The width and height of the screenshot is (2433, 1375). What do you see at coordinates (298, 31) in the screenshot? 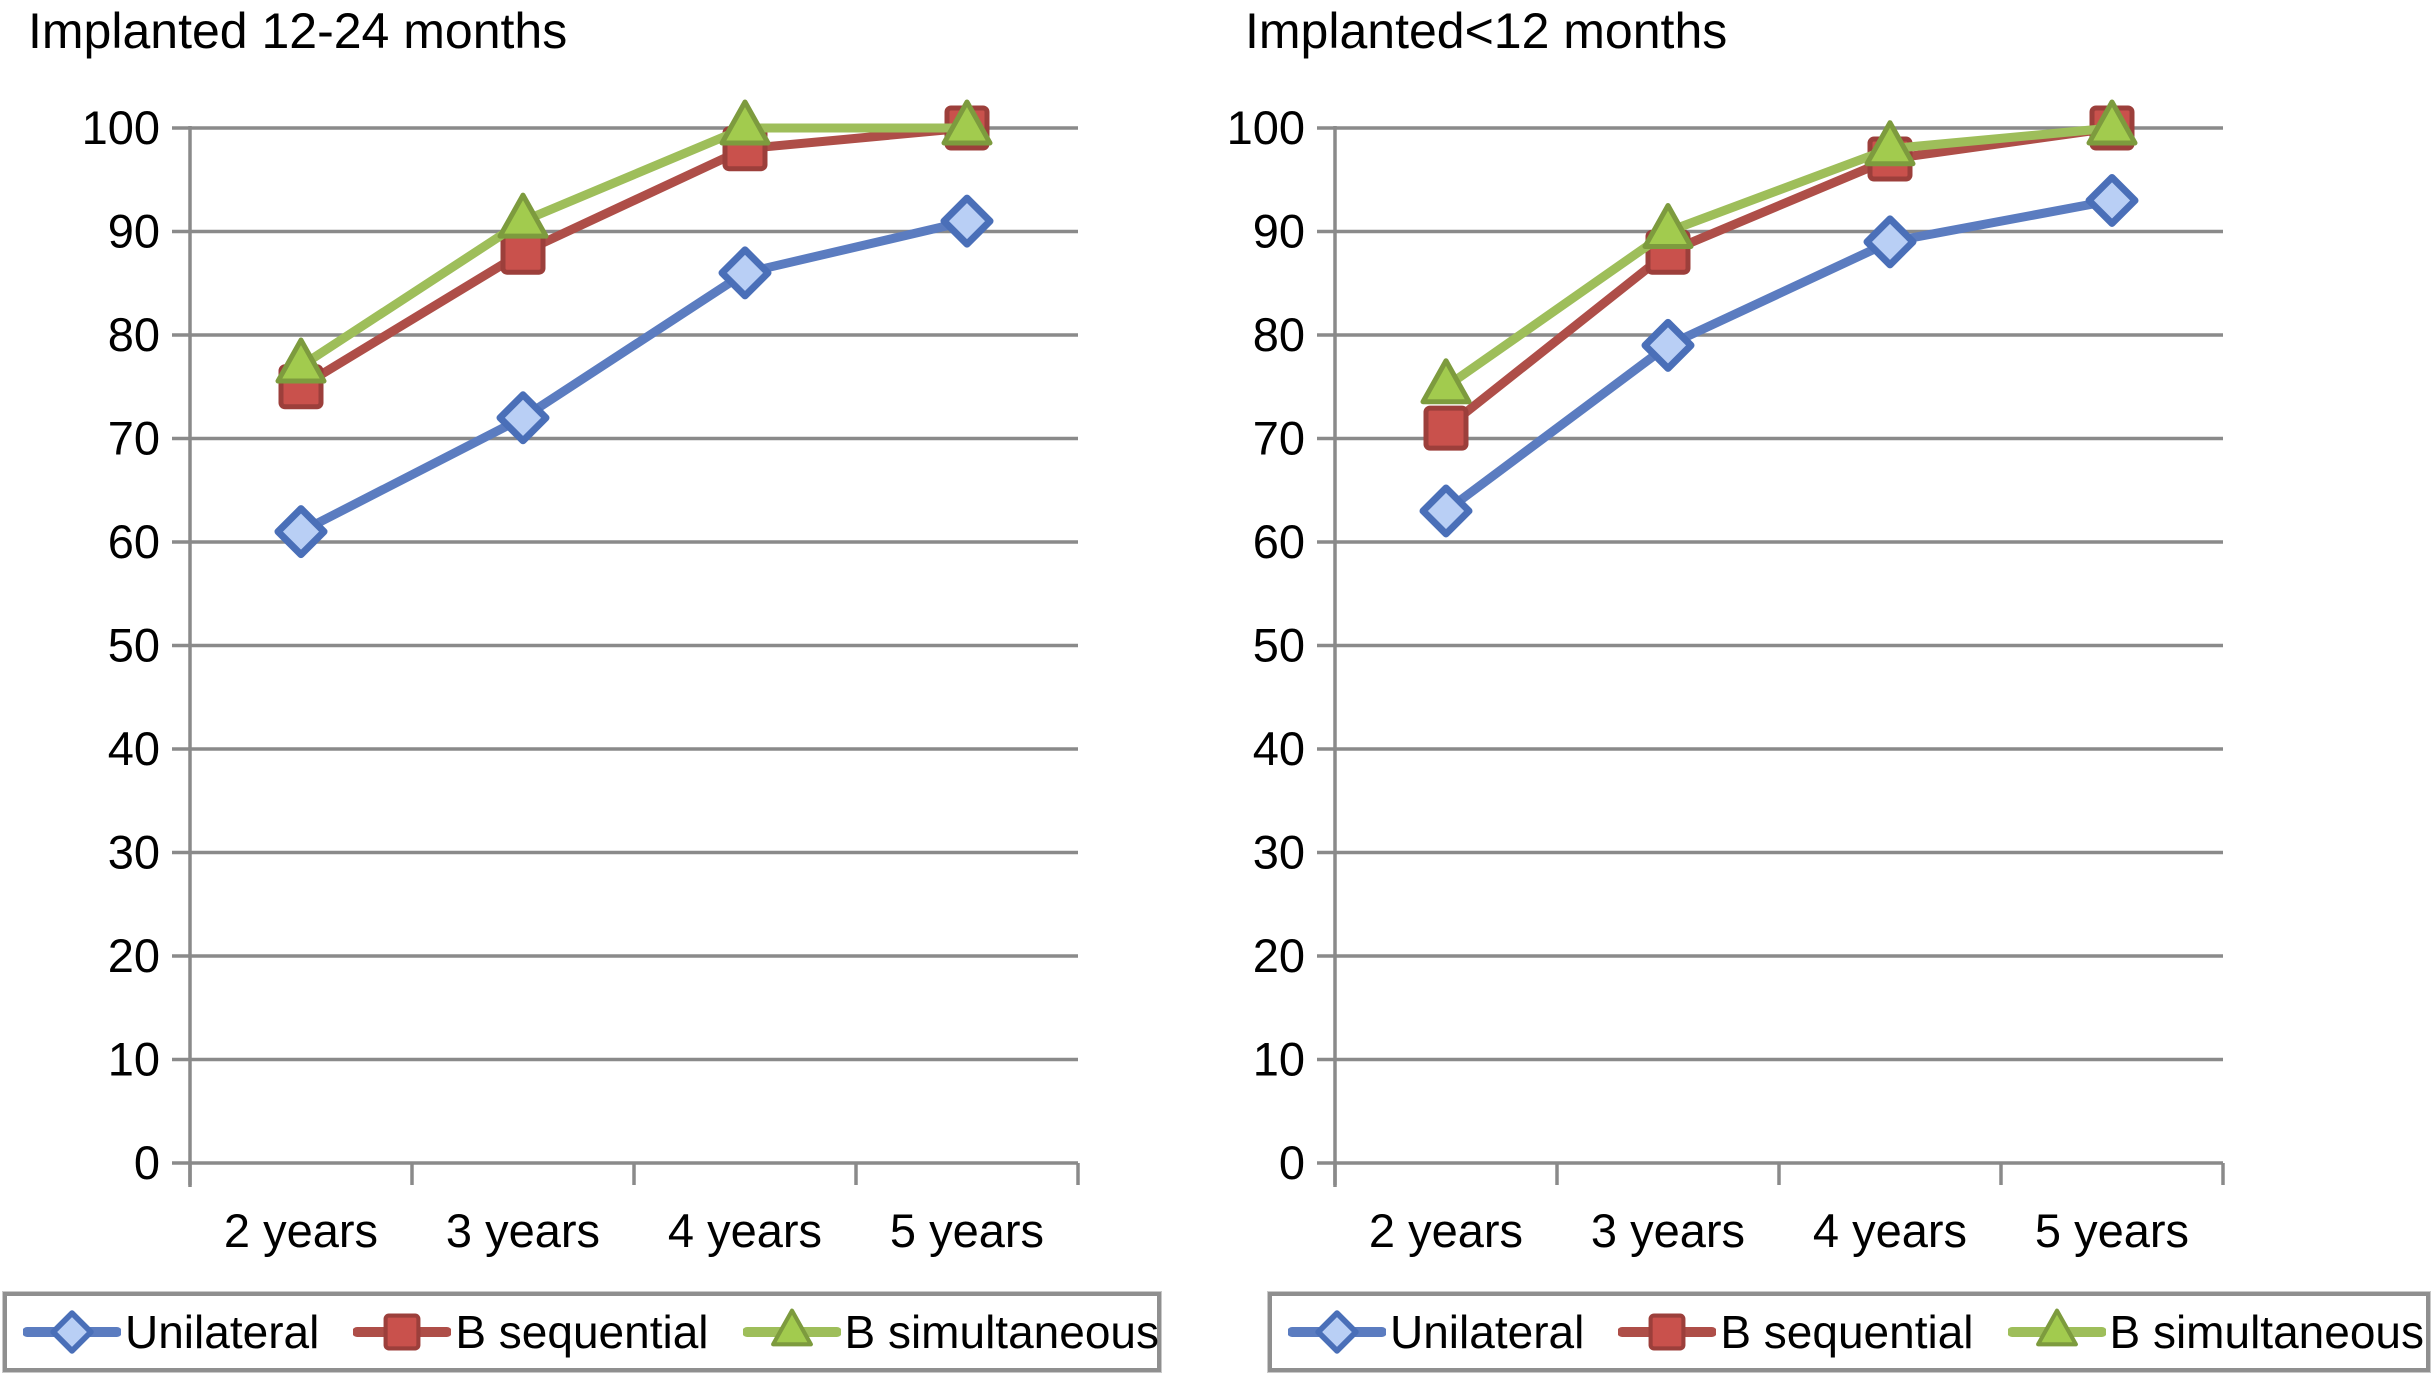
I see `chart-title: Implanted 12-24 months` at bounding box center [298, 31].